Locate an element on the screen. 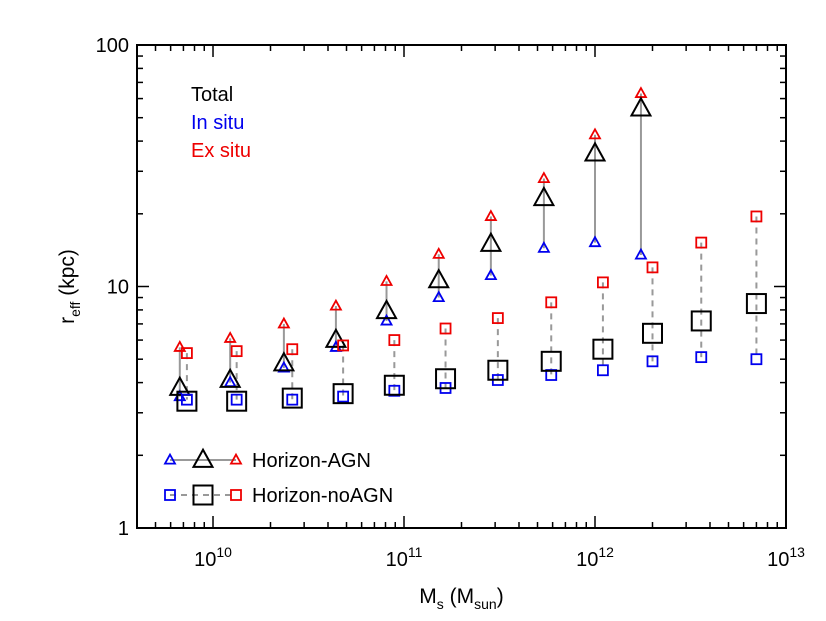 This screenshot has width=826, height=621. x-tick-label: 1010 is located at coordinates (213, 557).